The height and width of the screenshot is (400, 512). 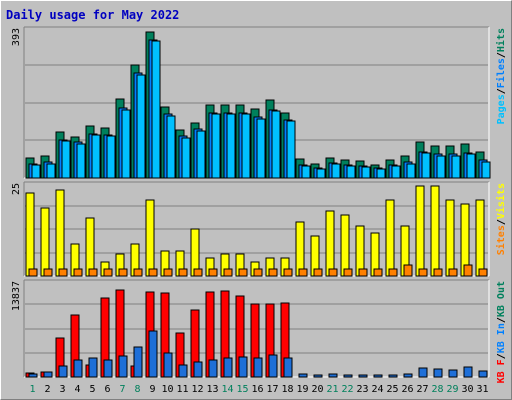 I want to click on x-tick-label: 19, so click(x=302, y=389).